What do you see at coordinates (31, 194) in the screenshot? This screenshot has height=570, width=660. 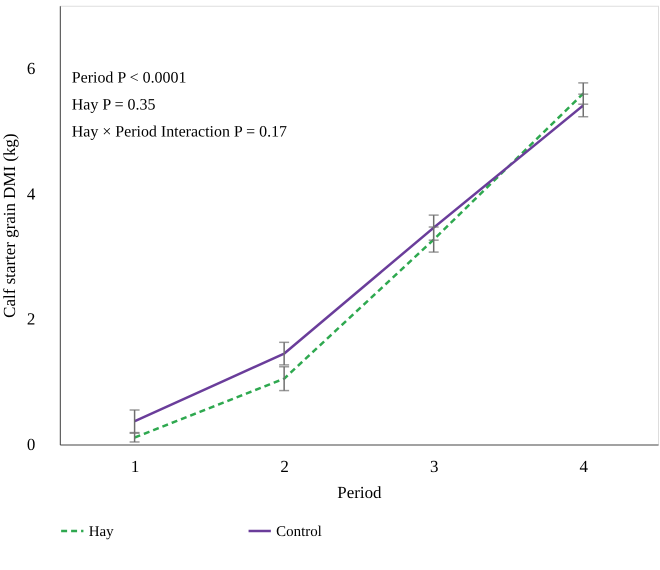 I see `y-tick-label: 4` at bounding box center [31, 194].